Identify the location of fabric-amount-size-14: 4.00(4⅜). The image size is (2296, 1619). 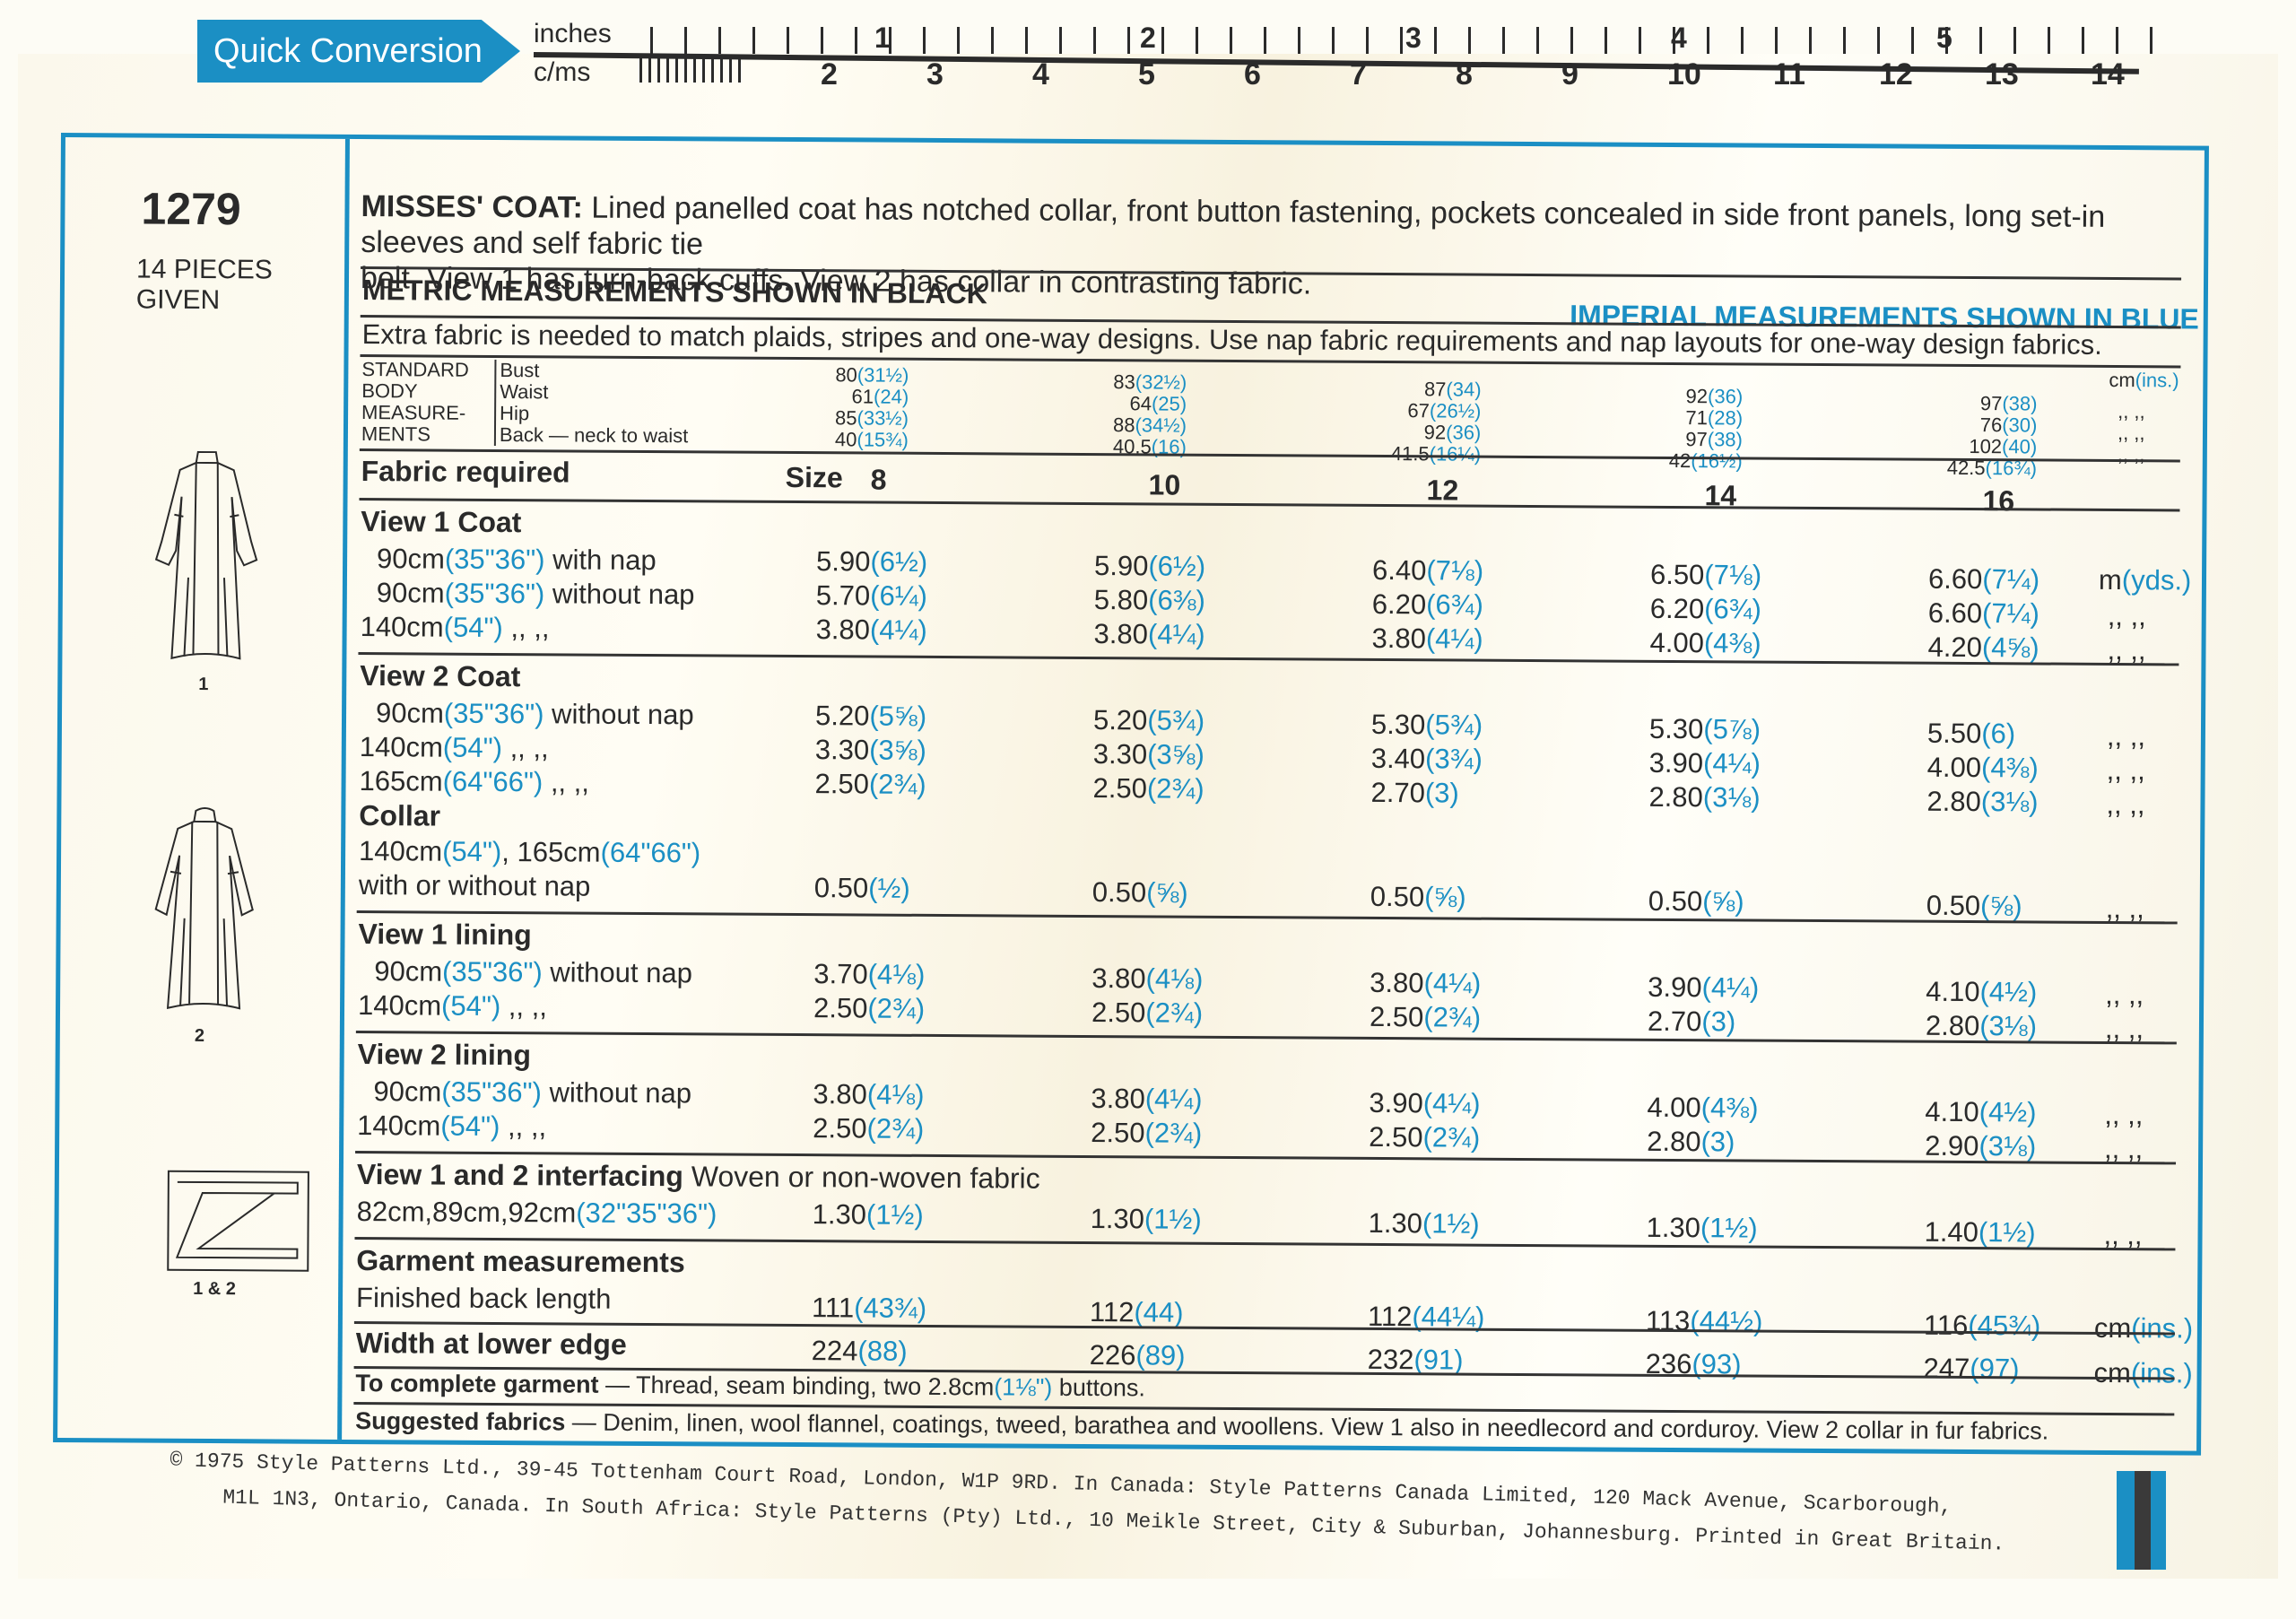
(1705, 642).